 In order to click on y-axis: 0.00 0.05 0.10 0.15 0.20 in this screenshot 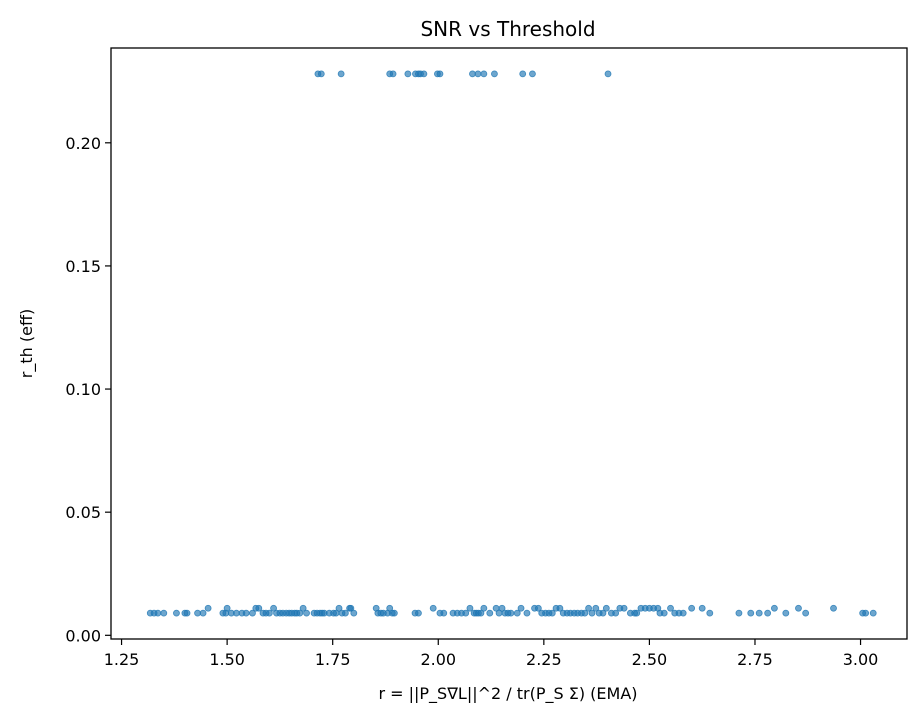, I will do `click(88, 389)`.